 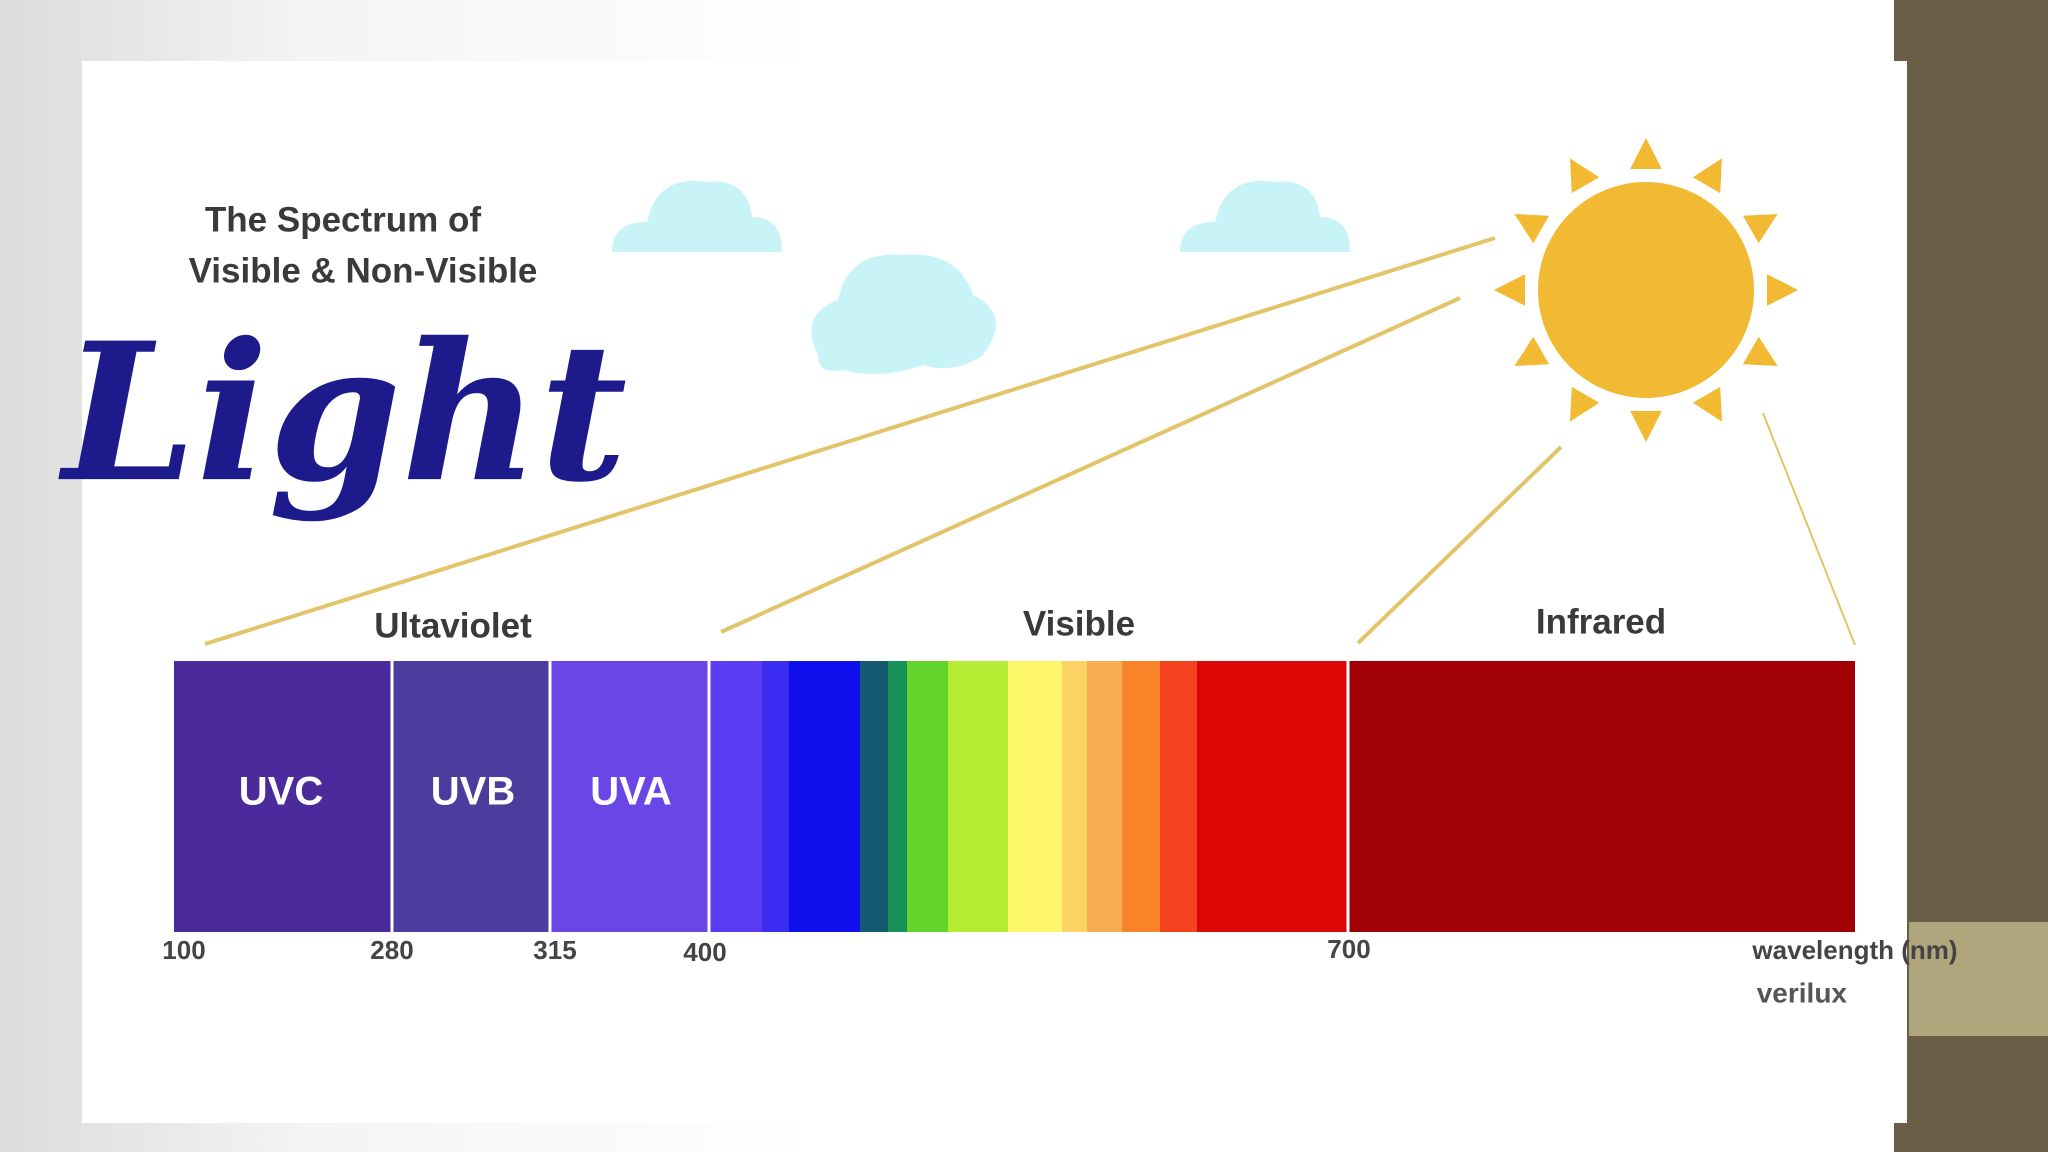 I want to click on title-line: The Spectrum of, so click(x=343, y=219).